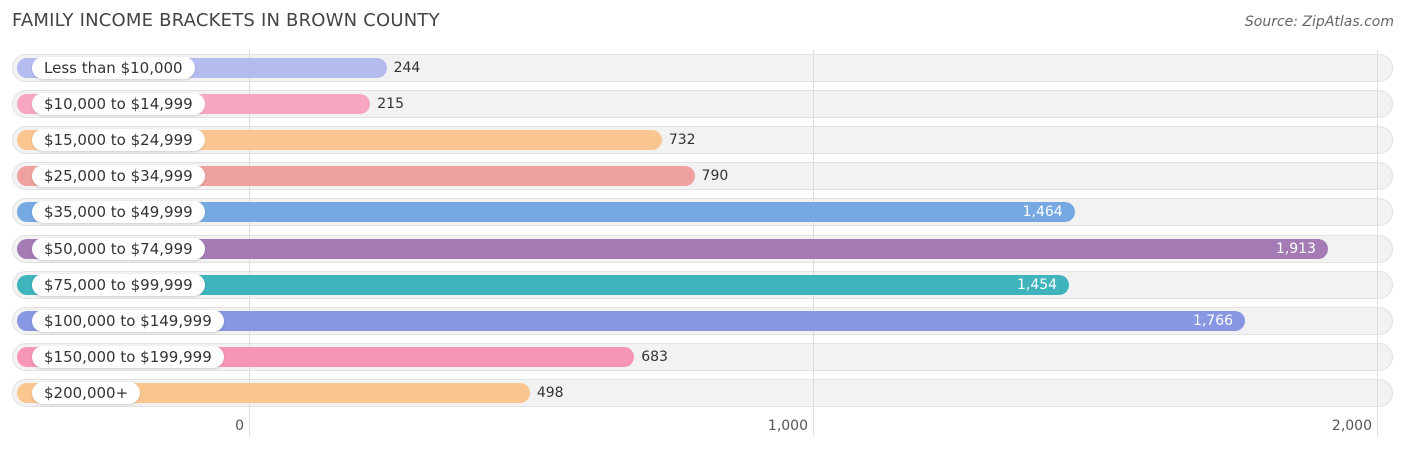 The width and height of the screenshot is (1406, 450). Describe the element at coordinates (118, 212) in the screenshot. I see `category-label: $35,000 to $49,999` at that location.